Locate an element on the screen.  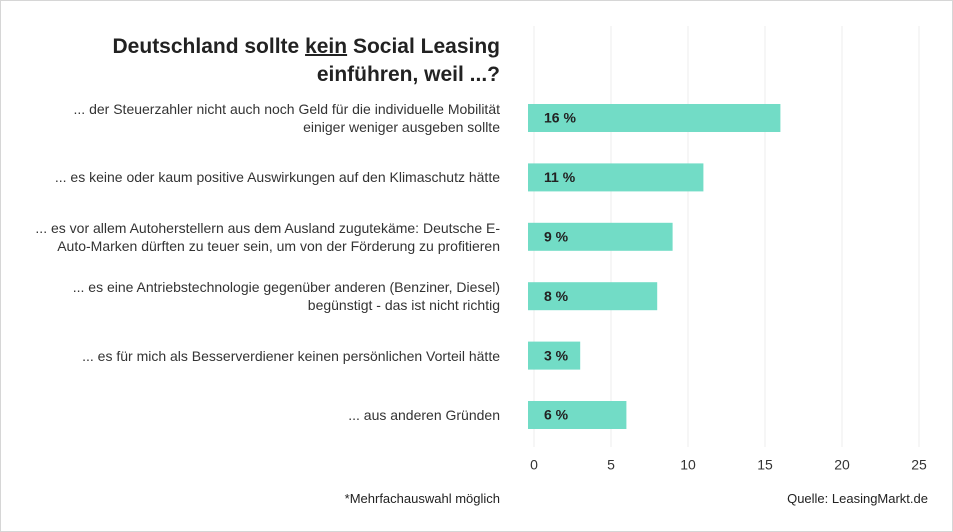
title-part: Social Leasing einführen, weil ...? is located at coordinates (408, 60).